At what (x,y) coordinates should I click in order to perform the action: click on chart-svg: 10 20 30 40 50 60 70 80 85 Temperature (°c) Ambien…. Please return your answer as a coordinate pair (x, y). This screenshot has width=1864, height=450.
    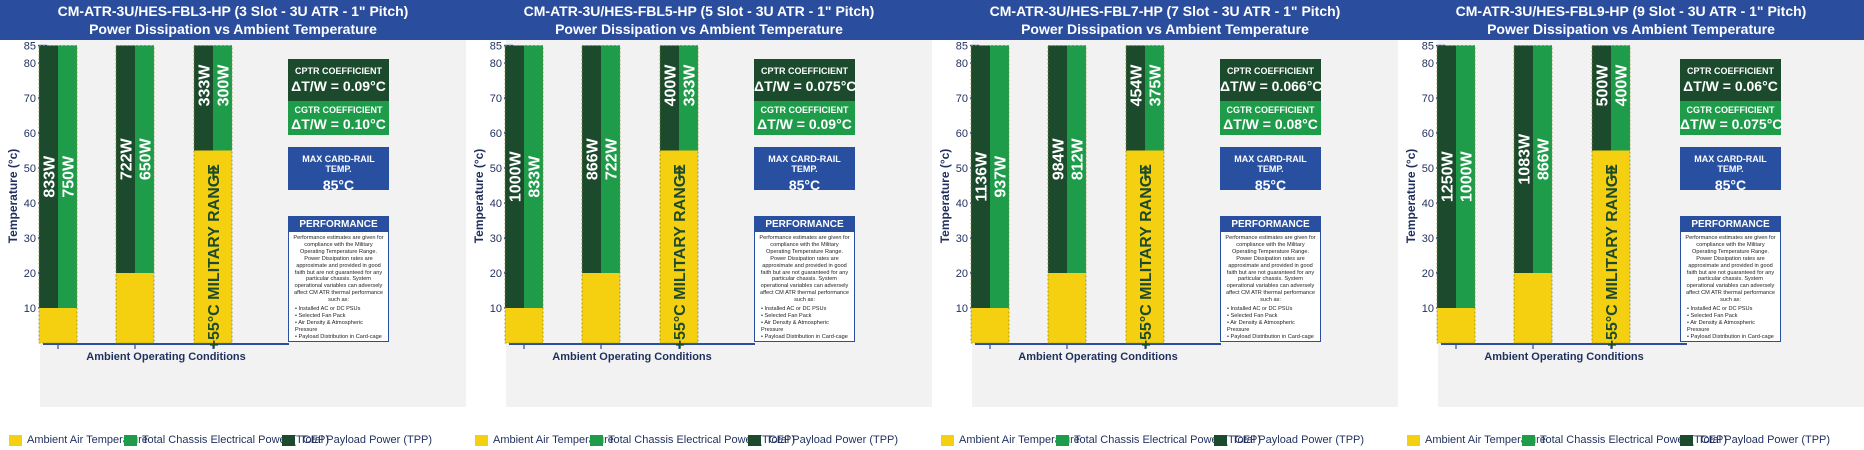
    Looking at the image, I should click on (1079, 202).